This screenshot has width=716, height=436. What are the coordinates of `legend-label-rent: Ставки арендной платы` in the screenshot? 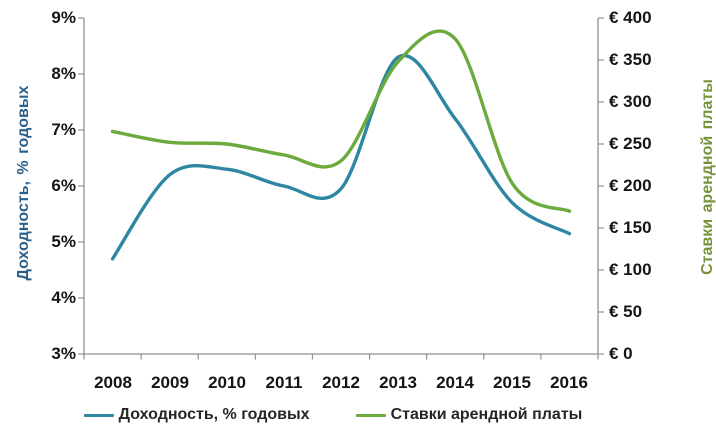 It's located at (486, 414).